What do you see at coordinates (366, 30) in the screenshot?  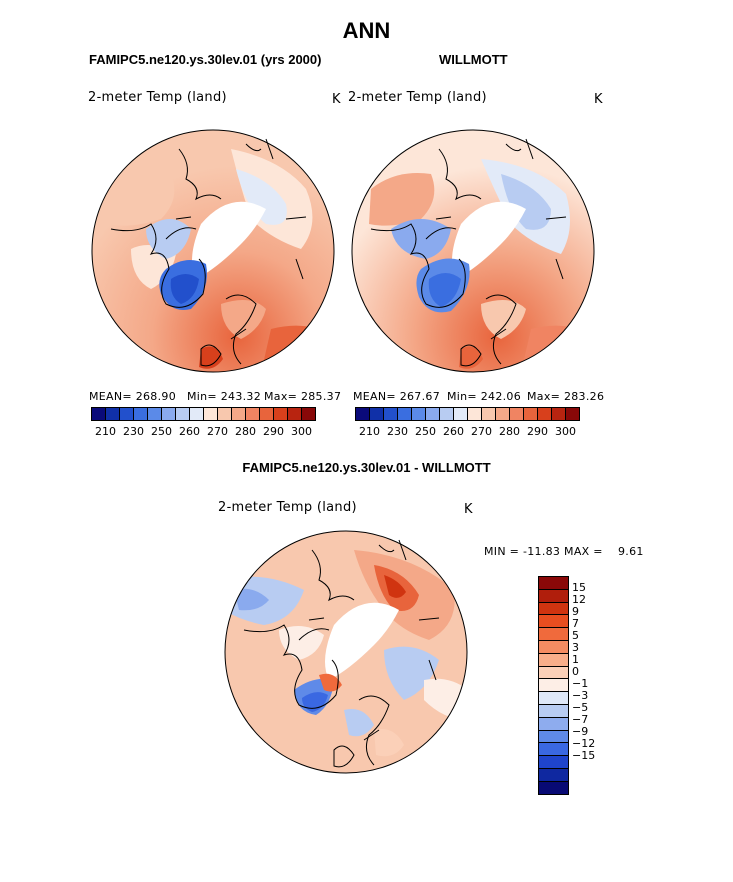 I see `figure-title: ANN` at bounding box center [366, 30].